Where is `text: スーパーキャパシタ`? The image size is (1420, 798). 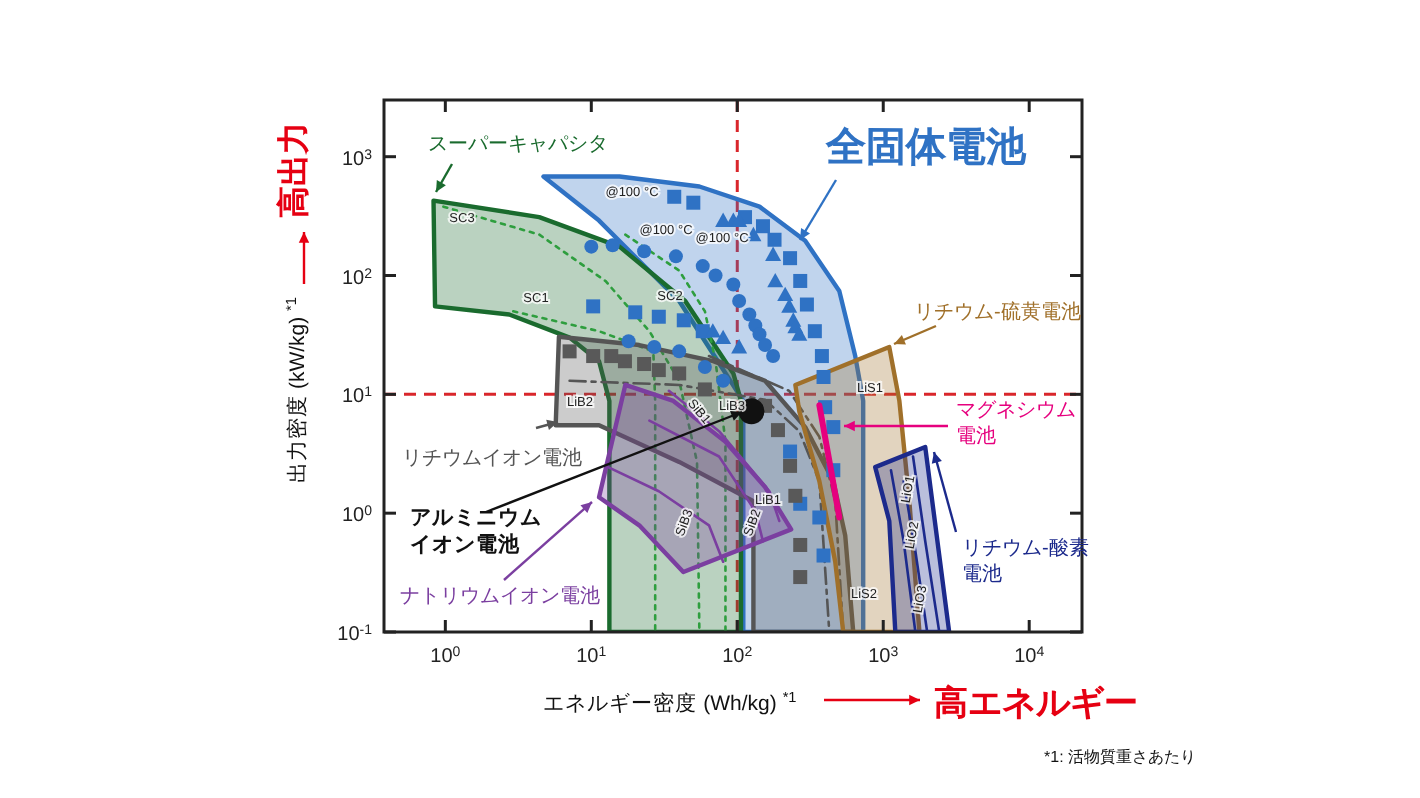
text: スーパーキャパシタ is located at coordinates (518, 145).